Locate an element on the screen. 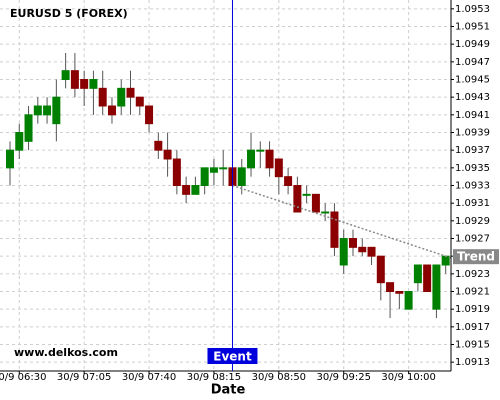 The width and height of the screenshot is (500, 400). y-tick-label: 1.0931 is located at coordinates (472, 203).